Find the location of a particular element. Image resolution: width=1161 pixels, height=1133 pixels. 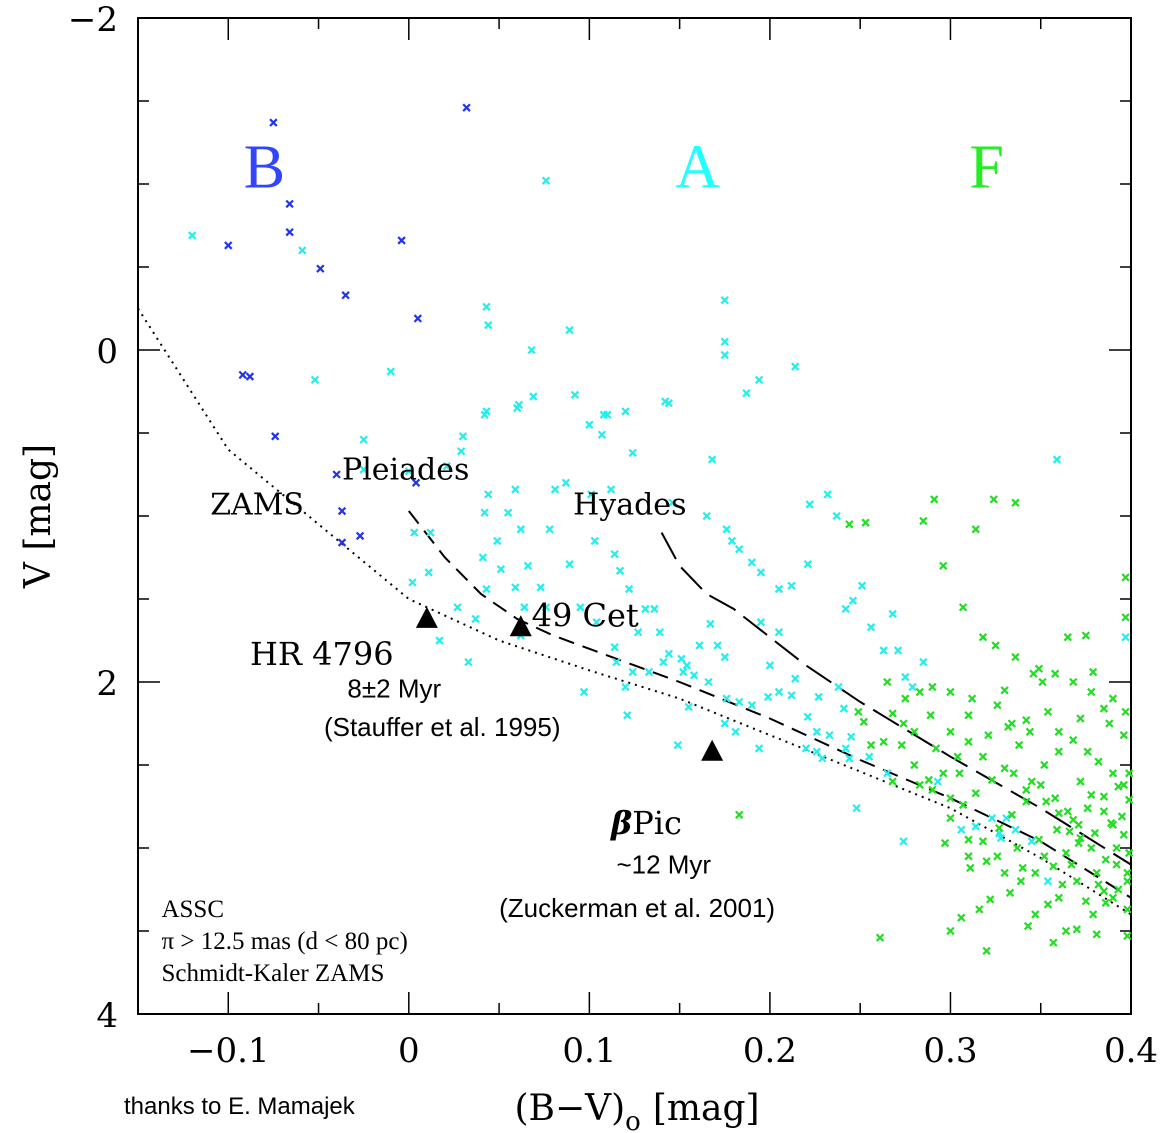

y-tick-label: 2 is located at coordinates (107, 684).